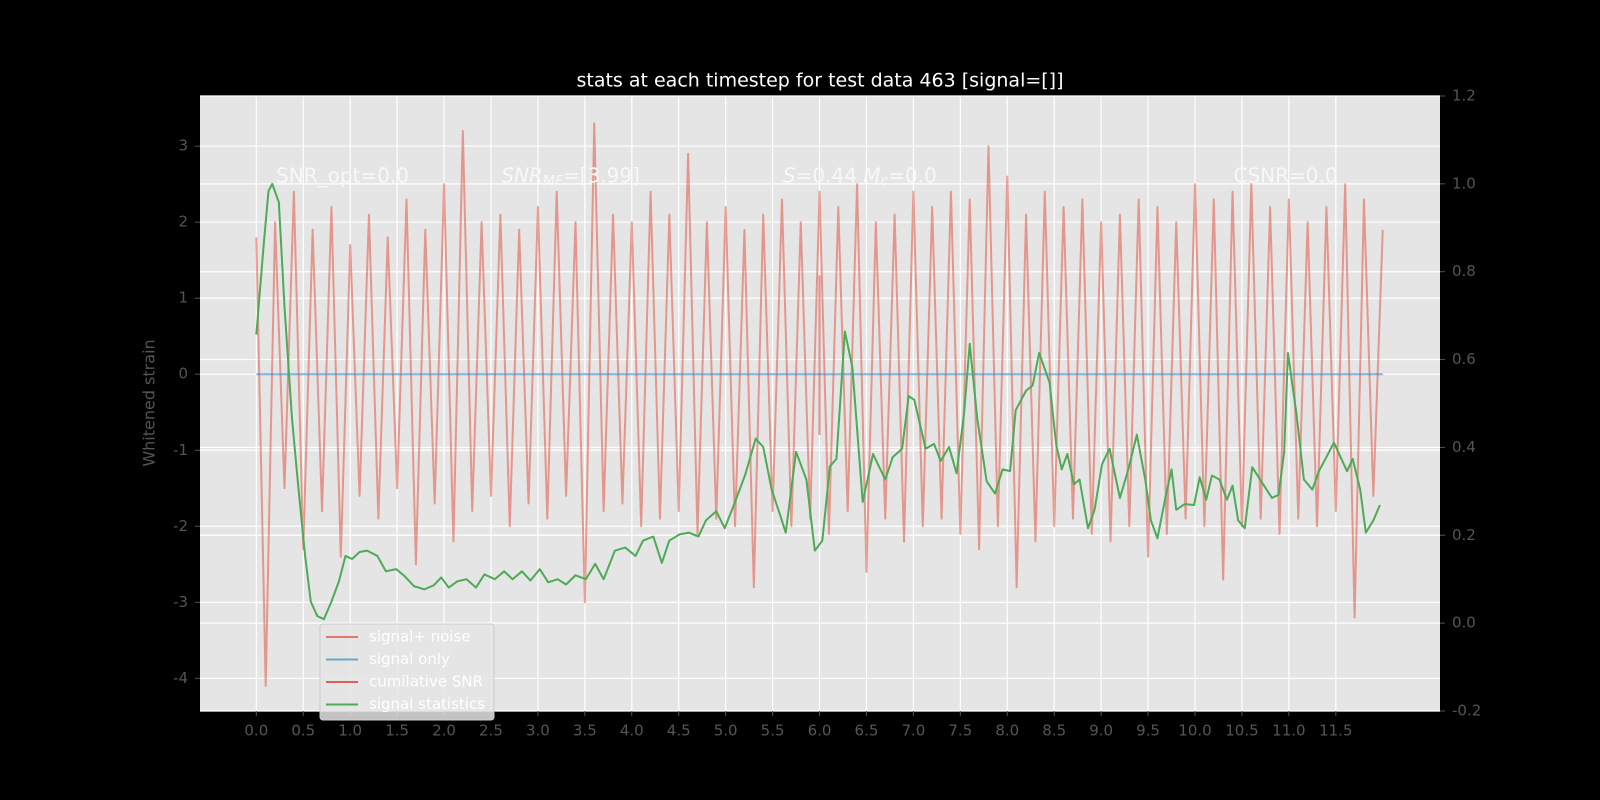 This screenshot has height=800, width=1600. What do you see at coordinates (420, 637) in the screenshot?
I see `legend-label: signal+ noise` at bounding box center [420, 637].